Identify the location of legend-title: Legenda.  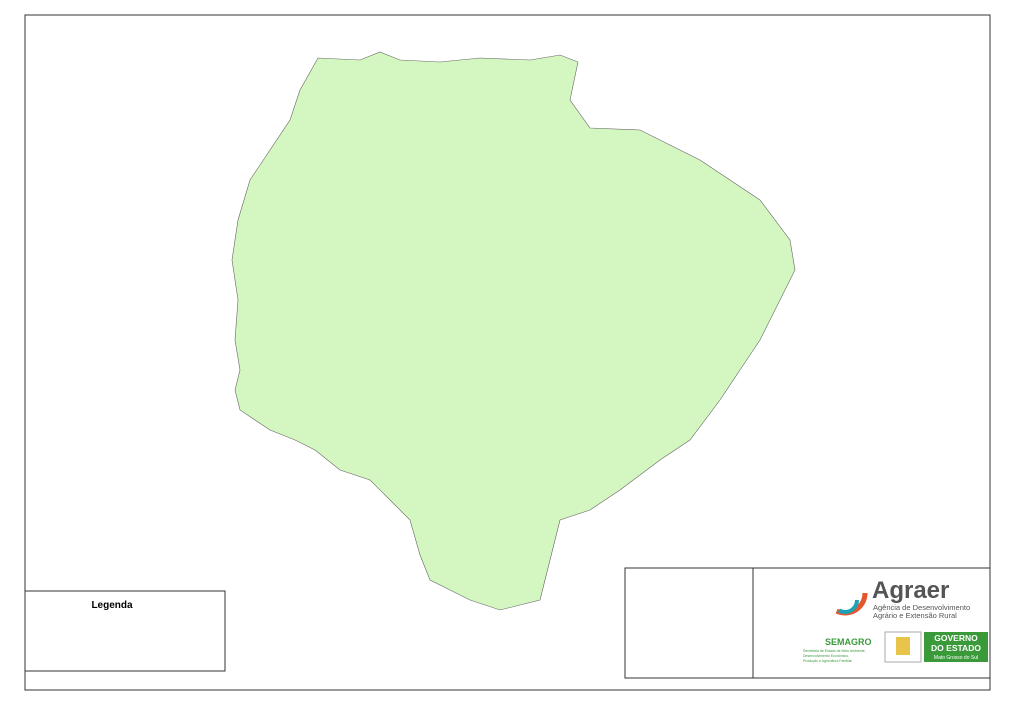
(112, 605).